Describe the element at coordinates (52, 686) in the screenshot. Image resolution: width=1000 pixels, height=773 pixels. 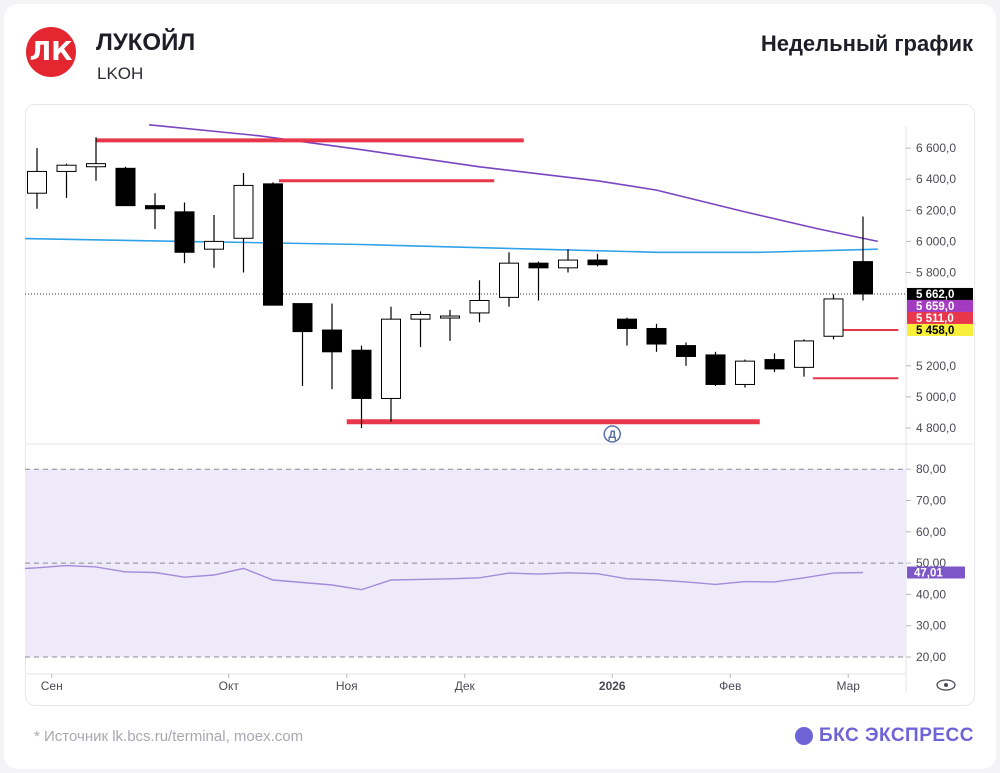
I see `time-tick-label: Сен` at that location.